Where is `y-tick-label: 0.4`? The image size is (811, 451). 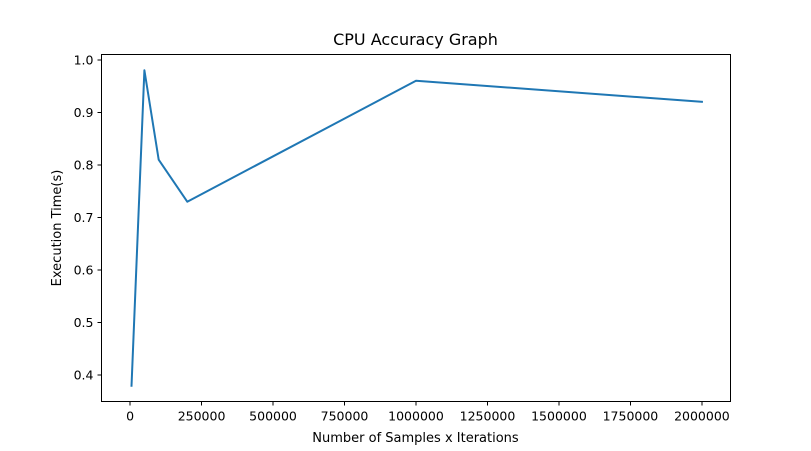
y-tick-label: 0.4 is located at coordinates (84, 375).